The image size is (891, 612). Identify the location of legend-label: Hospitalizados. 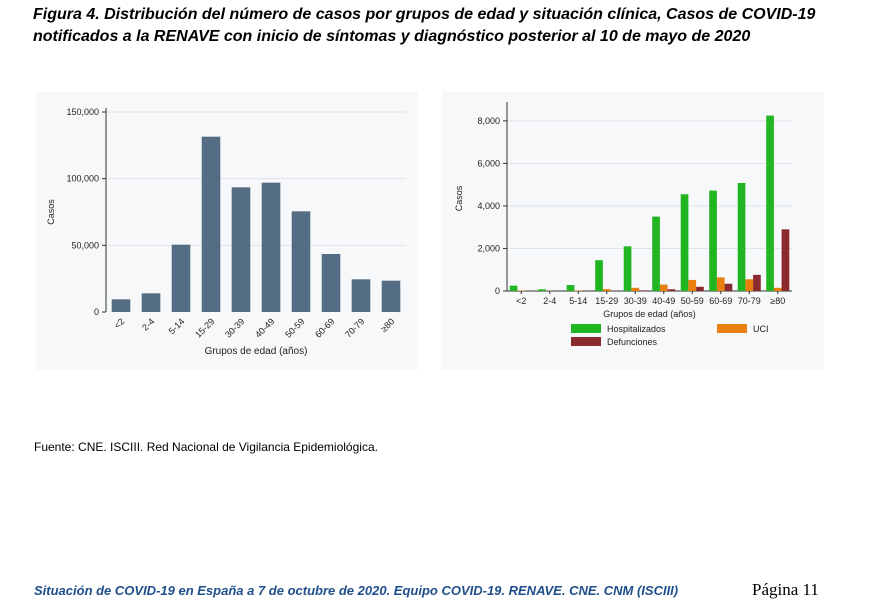
(636, 329).